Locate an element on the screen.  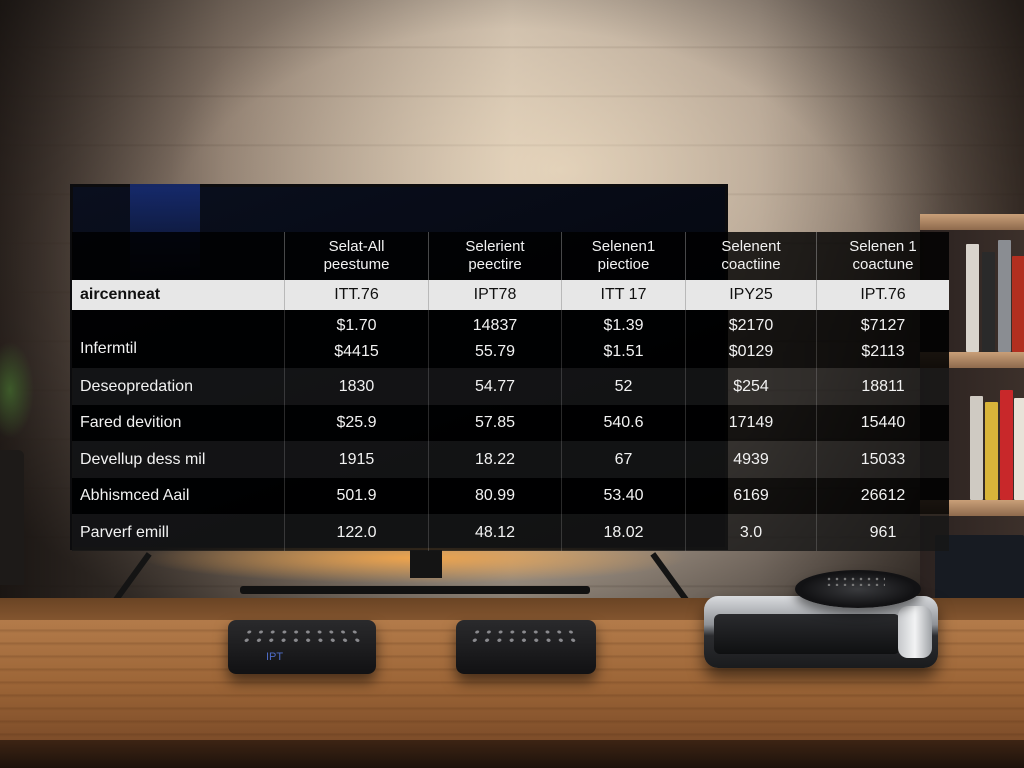
column-header-line: Selenen 1 is located at coordinates (883, 246).